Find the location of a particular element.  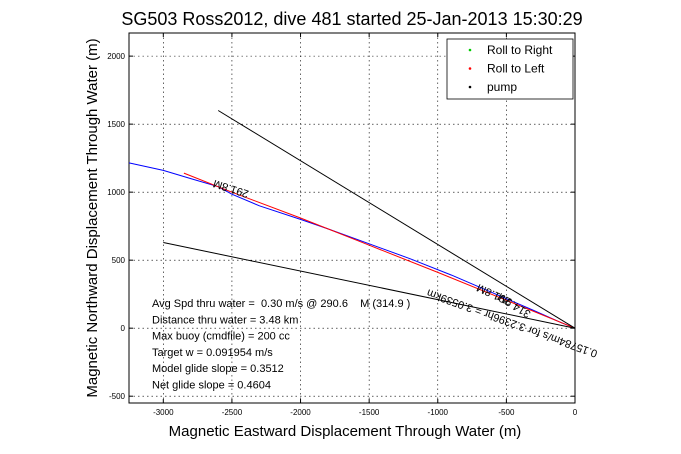

stat-line: Target w = 0.091954 m/s is located at coordinates (212, 353).